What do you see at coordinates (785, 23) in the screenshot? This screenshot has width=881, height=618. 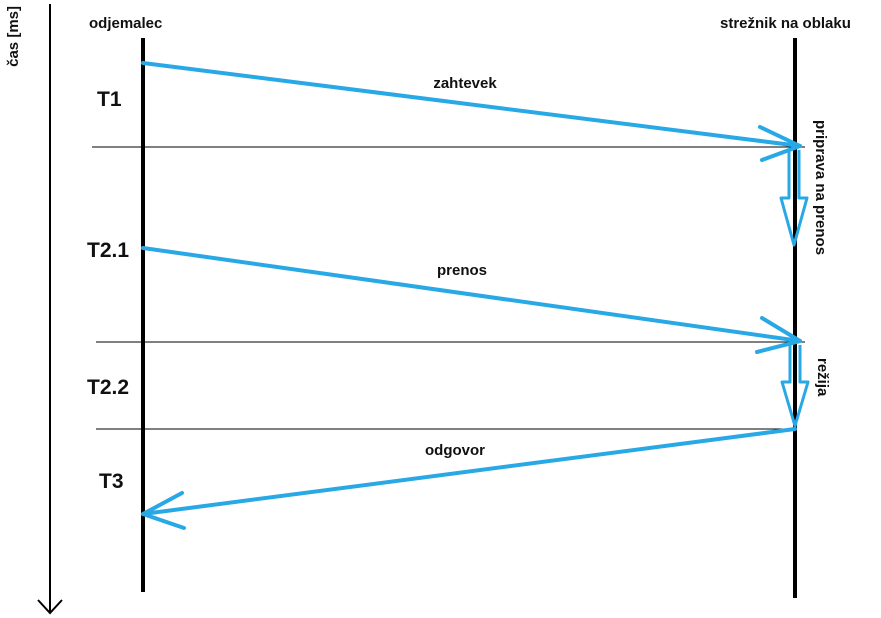 I see `server-label: strežnik na oblaku` at bounding box center [785, 23].